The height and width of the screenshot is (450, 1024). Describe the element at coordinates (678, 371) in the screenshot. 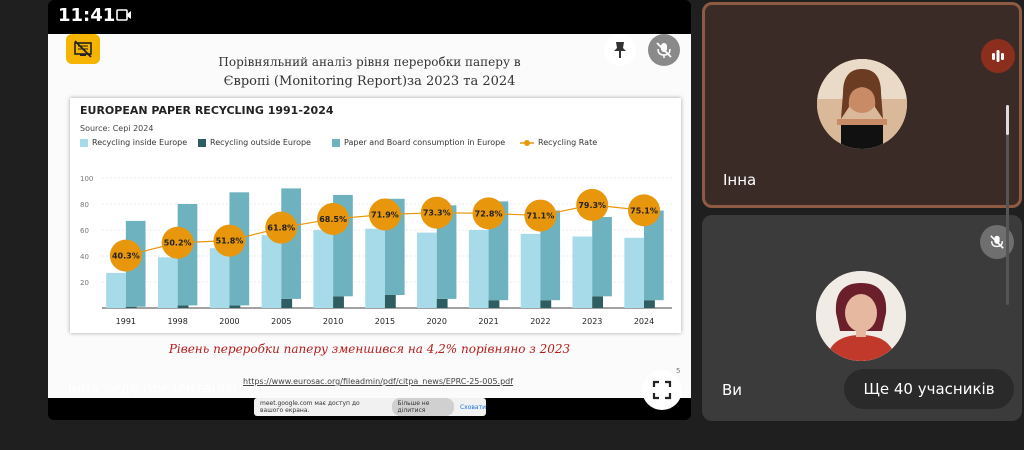

I see `slide-number: 5` at that location.